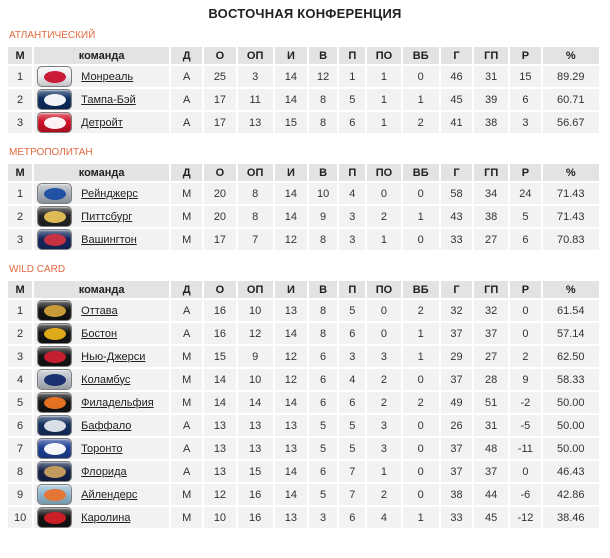  What do you see at coordinates (109, 239) in the screenshot?
I see `team-link: Вашингтон` at bounding box center [109, 239].